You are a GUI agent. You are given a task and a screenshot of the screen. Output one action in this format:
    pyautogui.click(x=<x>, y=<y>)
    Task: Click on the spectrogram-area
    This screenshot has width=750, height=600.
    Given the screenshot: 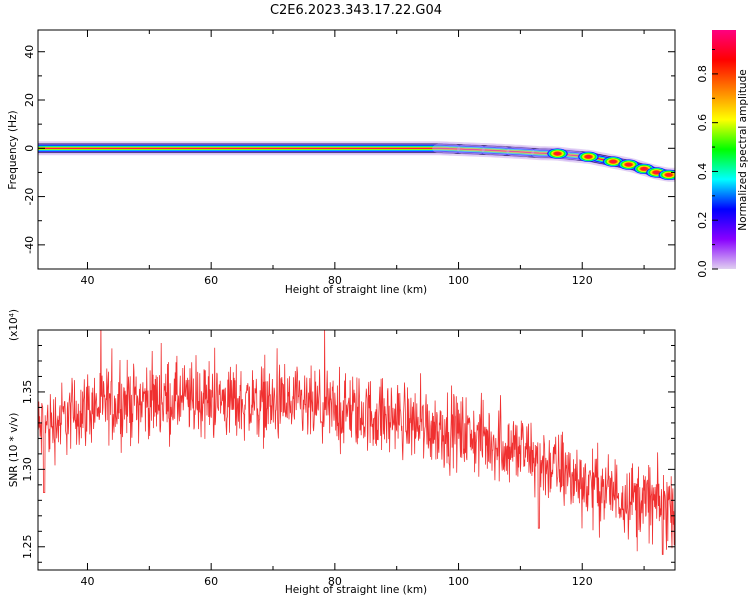 What is the action you would take?
    pyautogui.click(x=356, y=161)
    